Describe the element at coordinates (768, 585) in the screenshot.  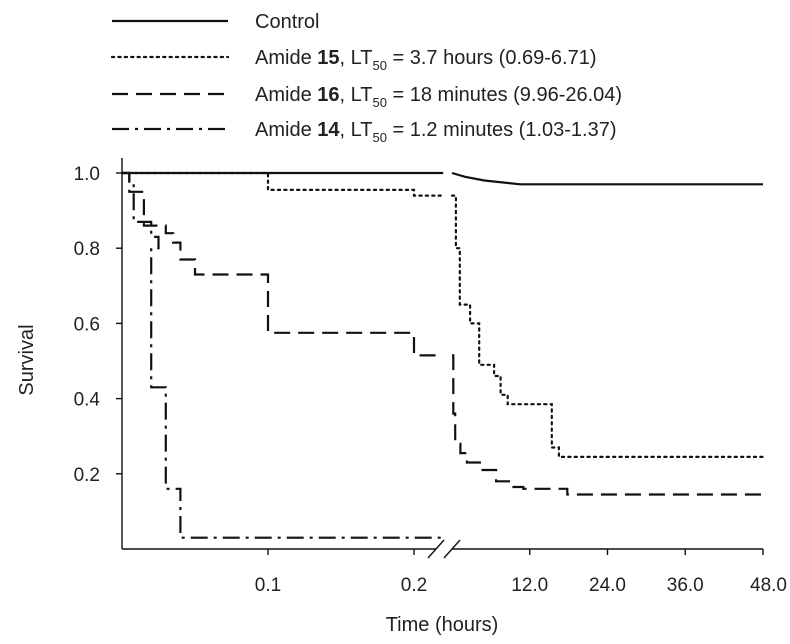
I see `x-tick-label: 48.0` at that location.